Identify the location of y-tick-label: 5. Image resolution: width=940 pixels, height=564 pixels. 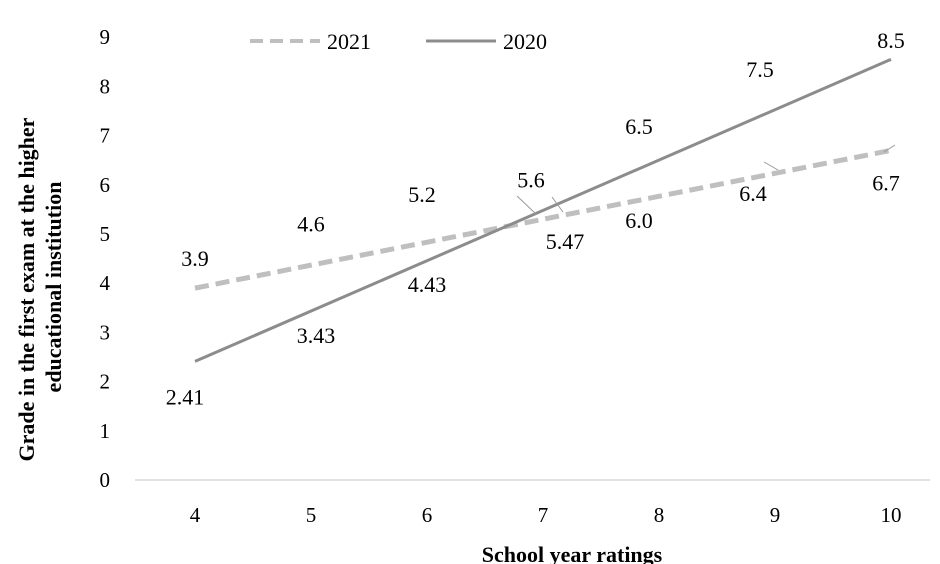
(105, 234).